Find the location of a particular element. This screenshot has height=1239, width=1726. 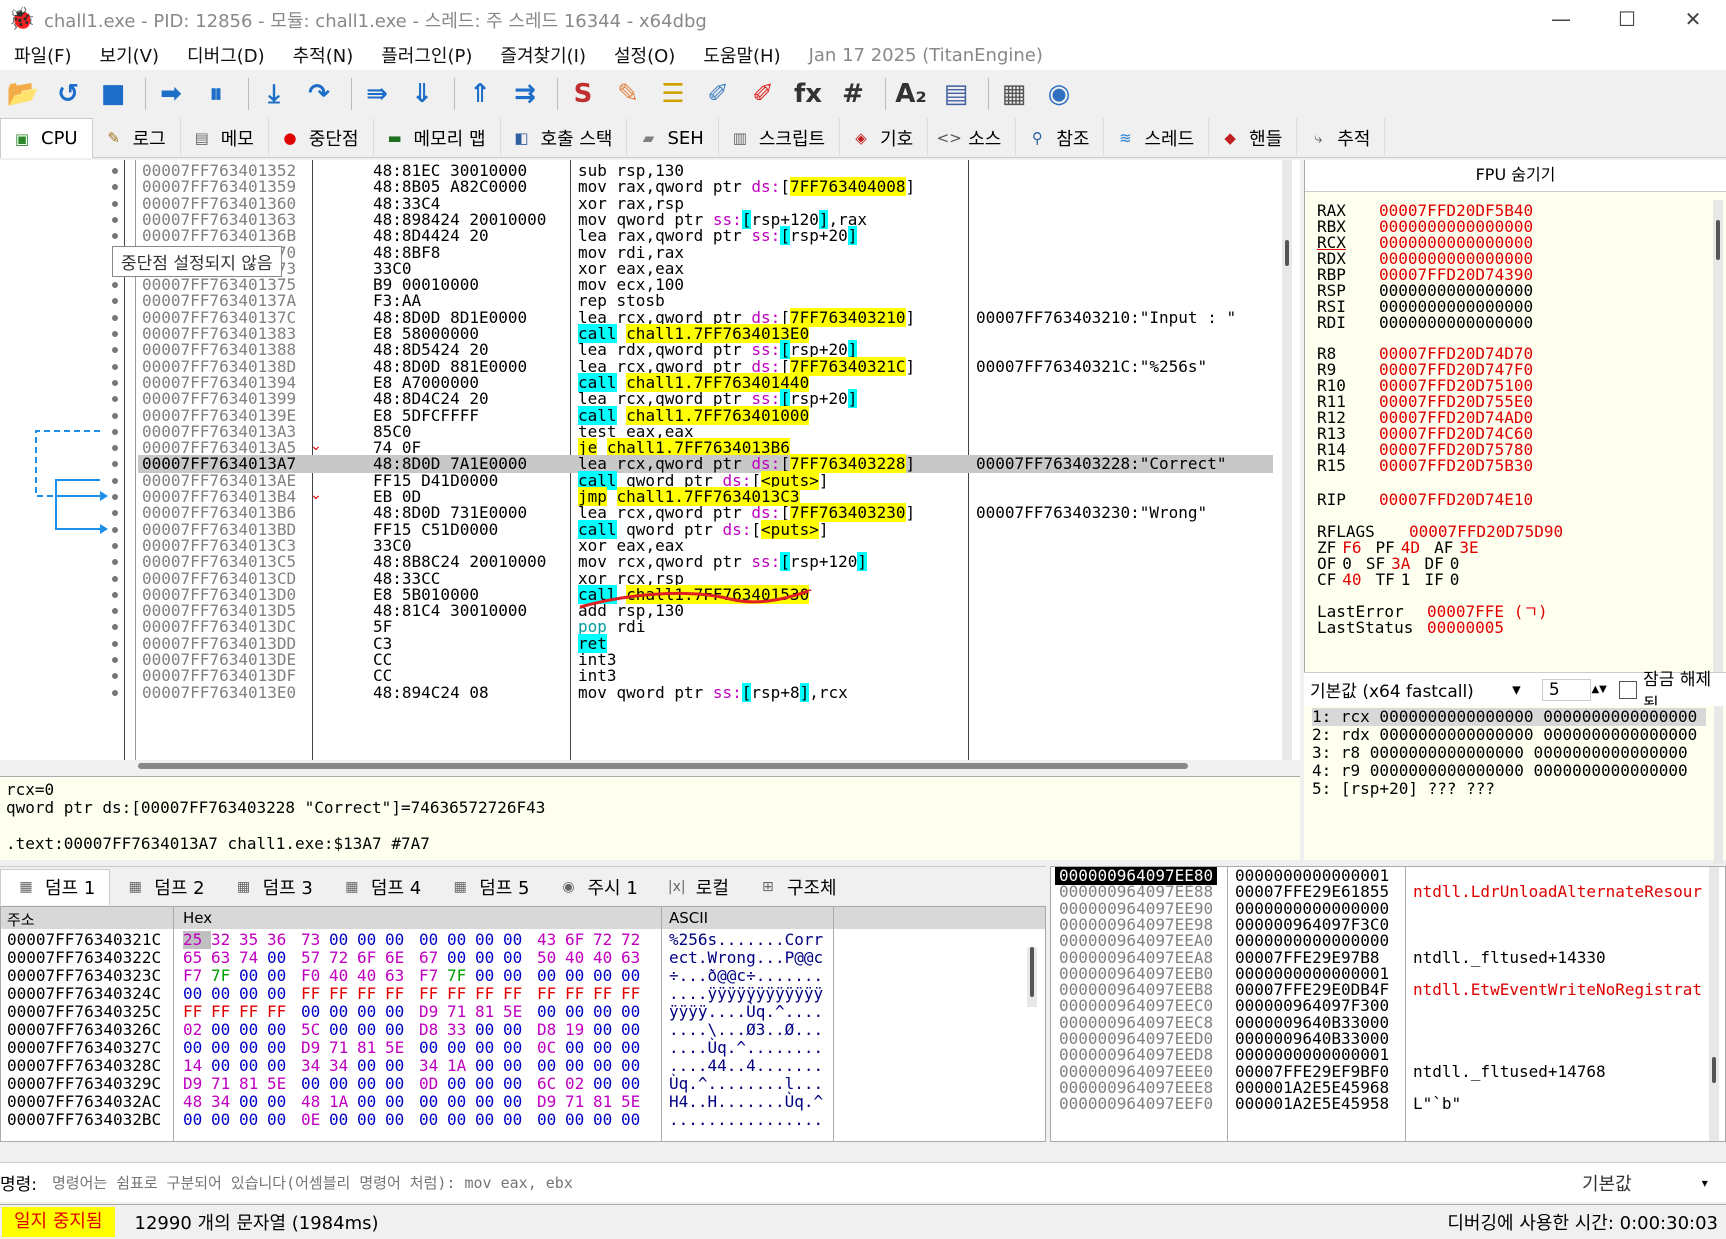

dump-vscroll is located at coordinates (1032, 977).